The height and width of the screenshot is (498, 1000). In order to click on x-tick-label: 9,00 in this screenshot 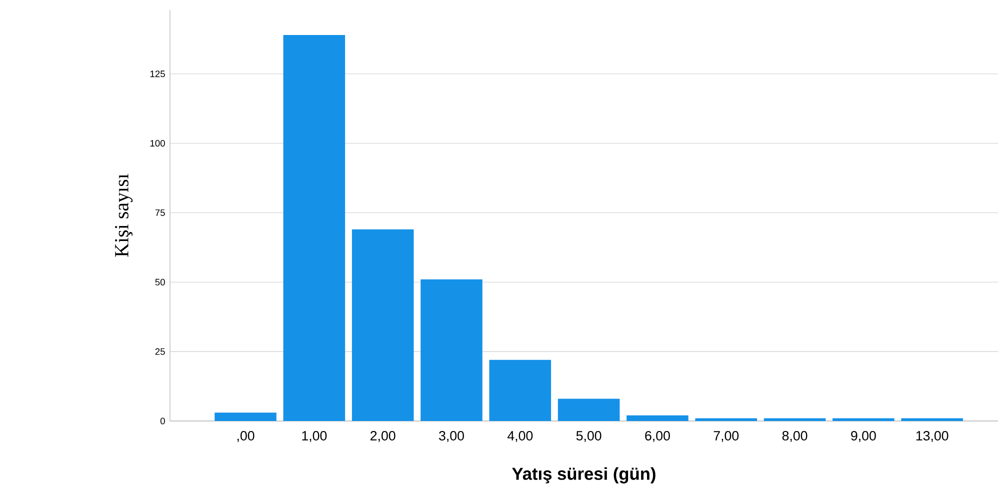, I will do `click(863, 436)`.